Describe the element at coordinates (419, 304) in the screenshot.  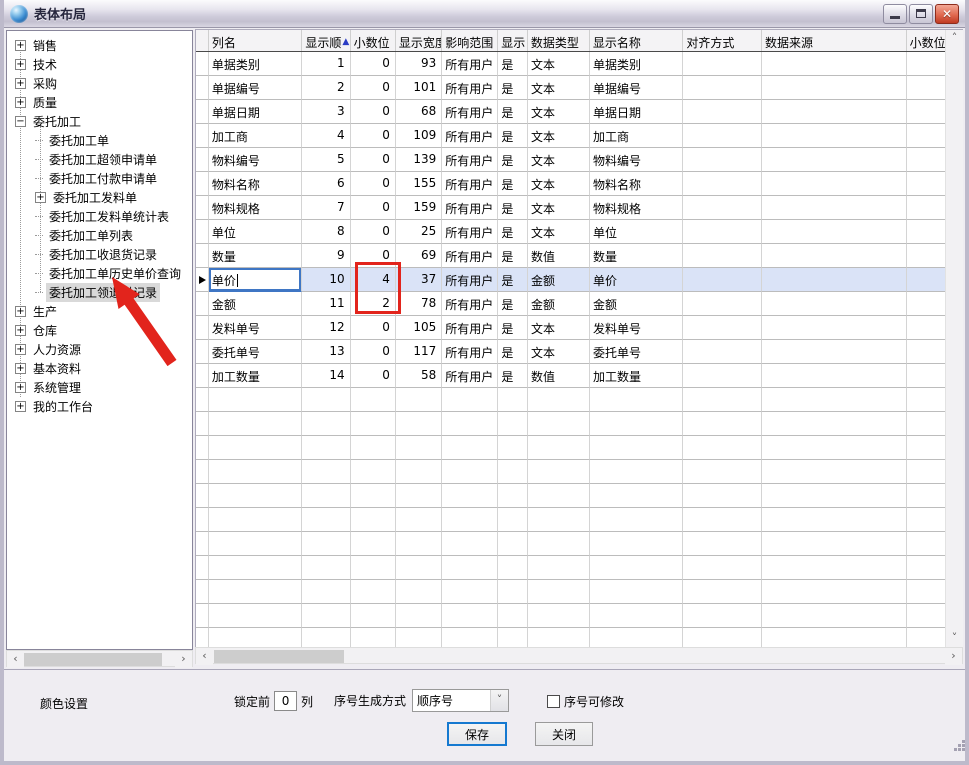
I see `grid-cell: 78` at that location.